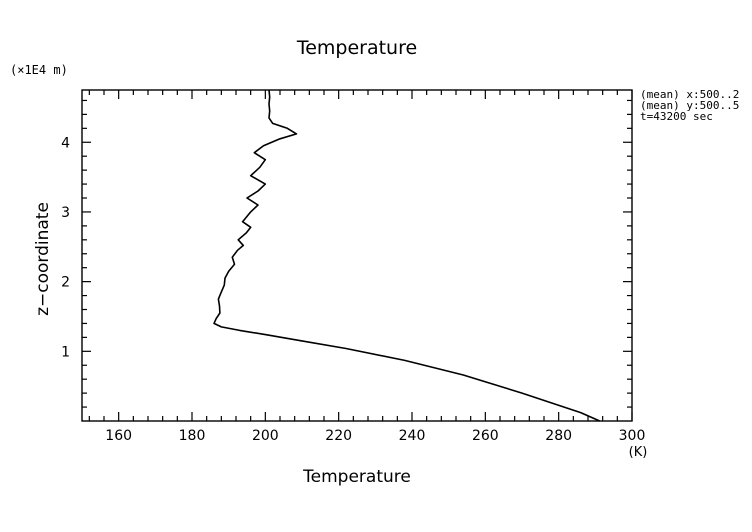 The height and width of the screenshot is (532, 752). Describe the element at coordinates (412, 436) in the screenshot. I see `x-tick-label: 240` at that location.